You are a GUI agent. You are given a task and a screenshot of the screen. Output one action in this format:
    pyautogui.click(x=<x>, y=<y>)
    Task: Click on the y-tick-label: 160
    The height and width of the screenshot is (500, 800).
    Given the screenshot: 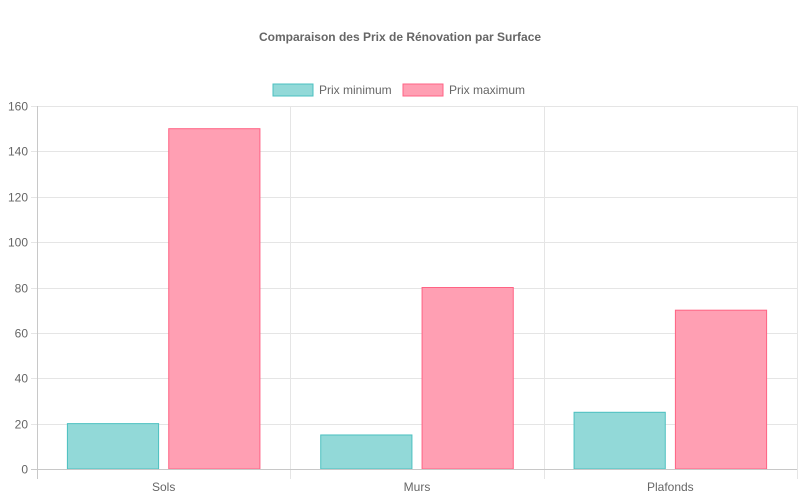 What is the action you would take?
    pyautogui.click(x=18, y=107)
    